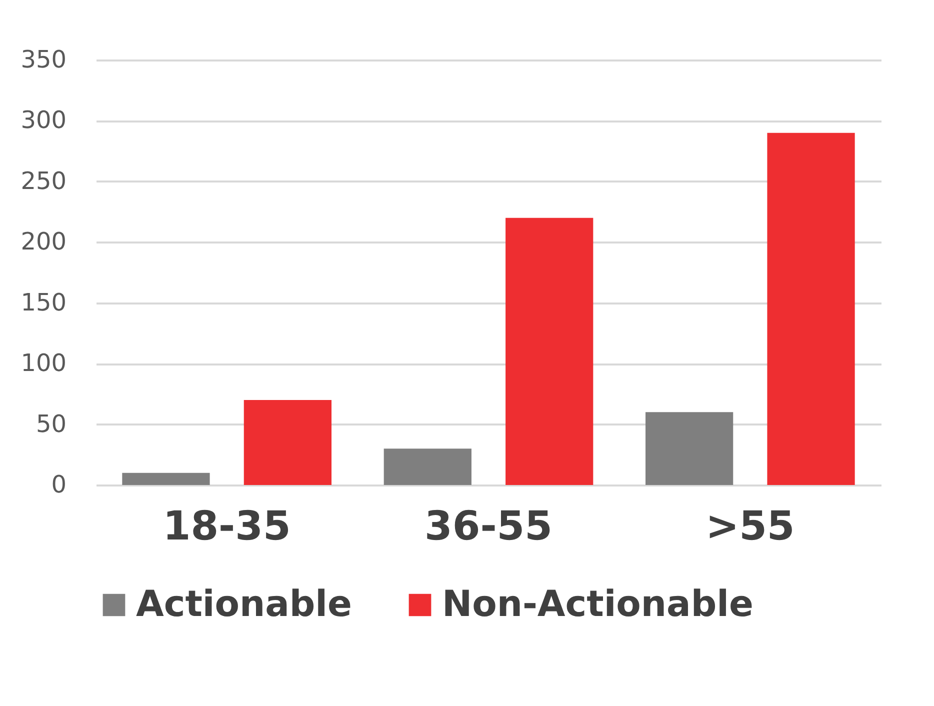 The width and height of the screenshot is (934, 706). I want to click on y-tick-label: 100, so click(43, 363).